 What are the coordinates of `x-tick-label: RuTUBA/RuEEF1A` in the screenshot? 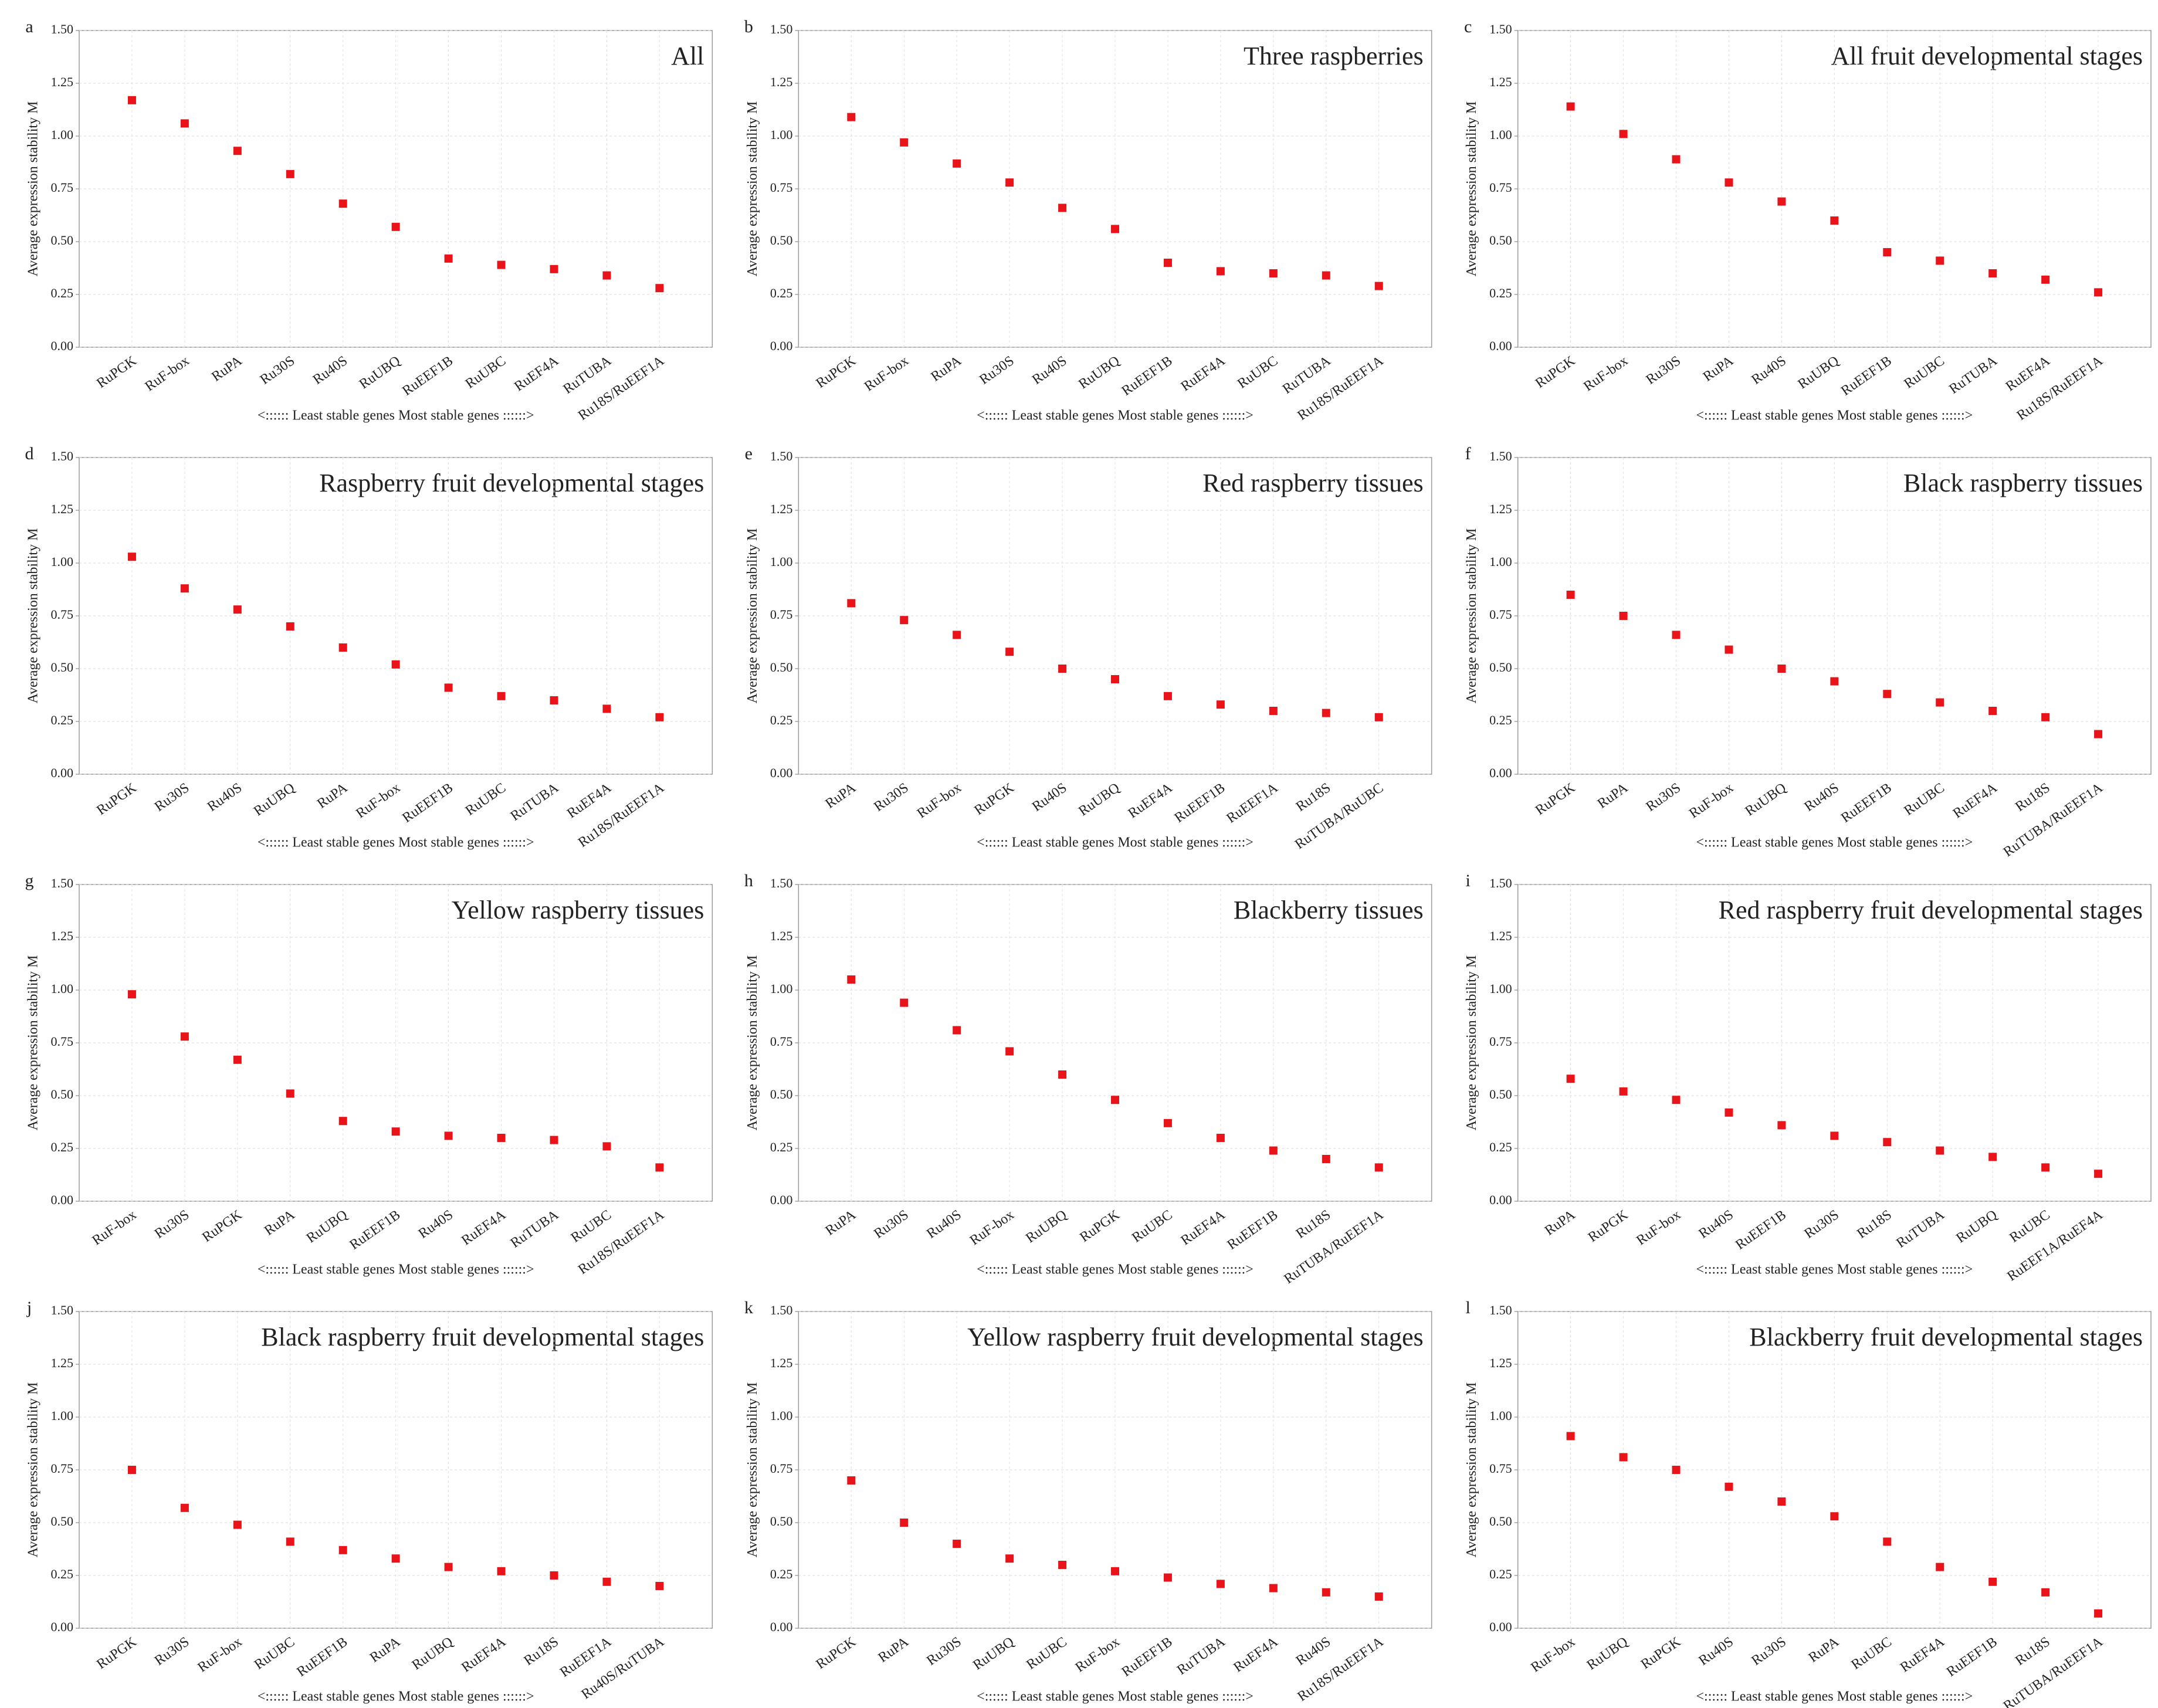 It's located at (1334, 1247).